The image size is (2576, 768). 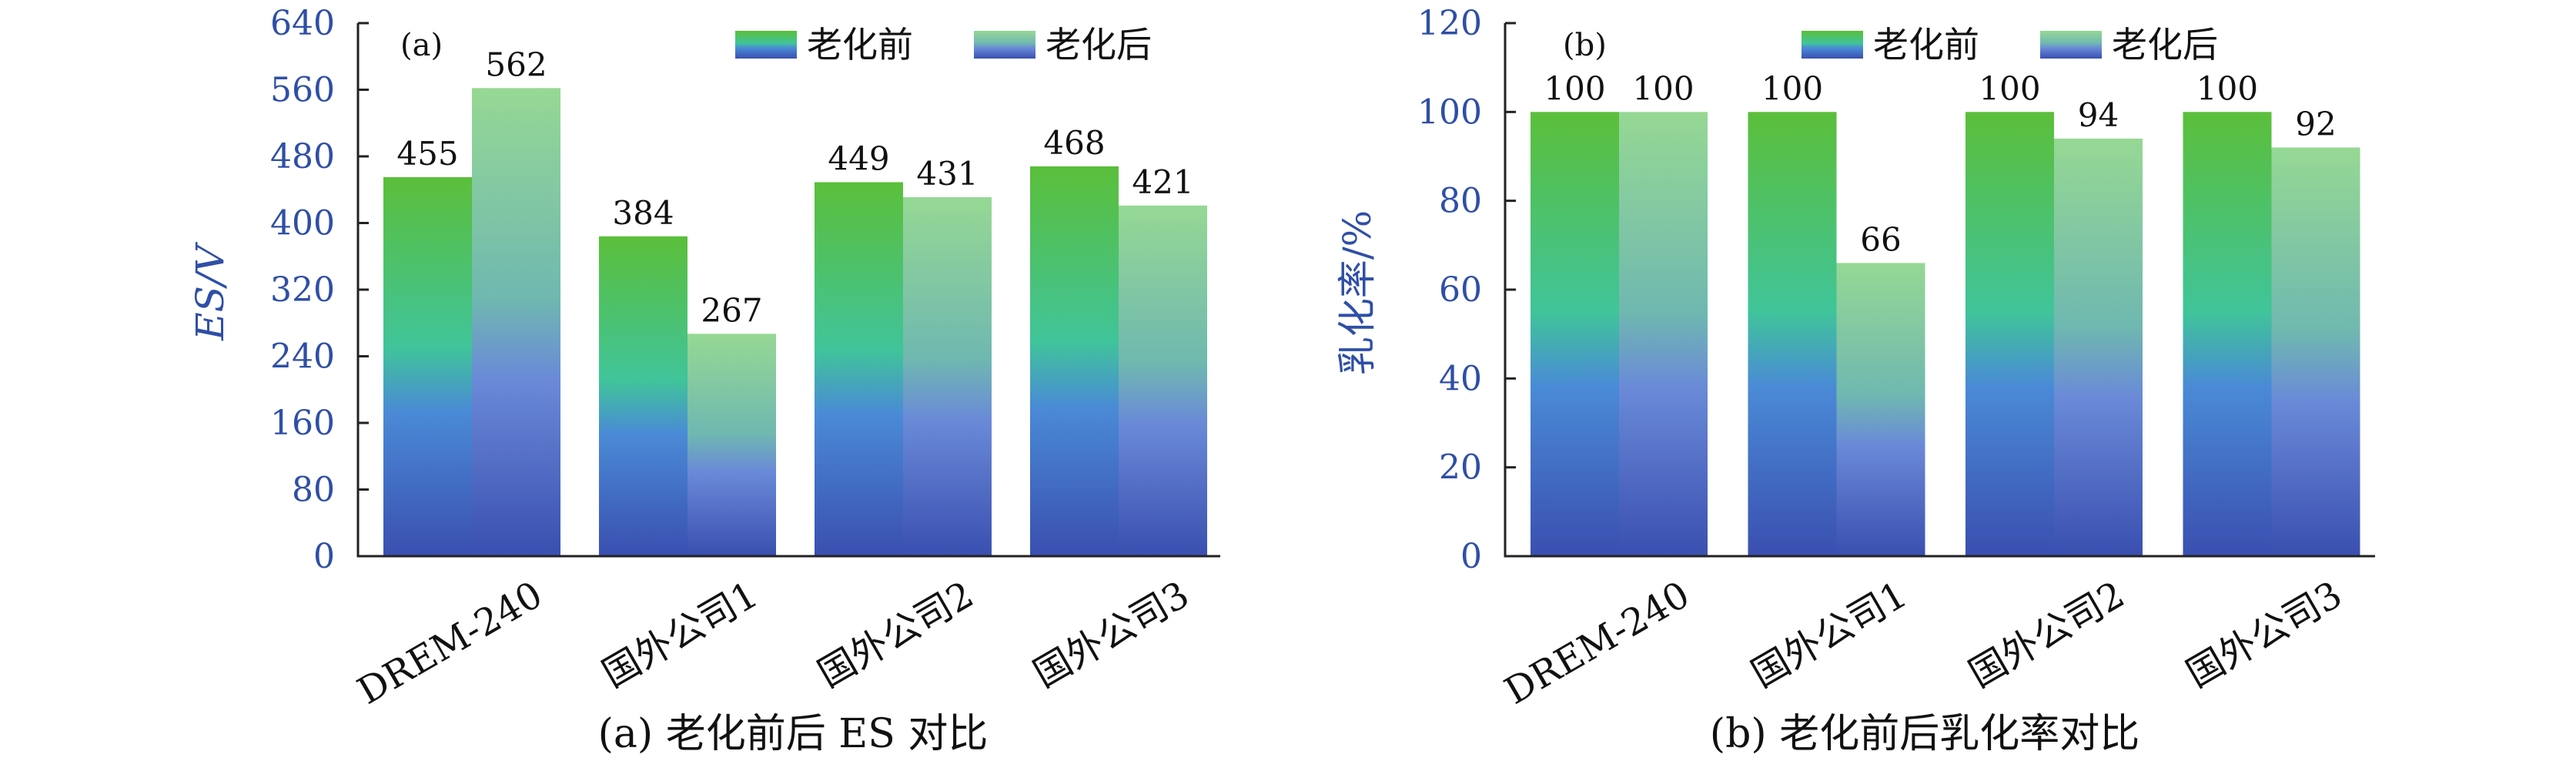 I want to click on bar-value-label: 66, so click(x=1881, y=239).